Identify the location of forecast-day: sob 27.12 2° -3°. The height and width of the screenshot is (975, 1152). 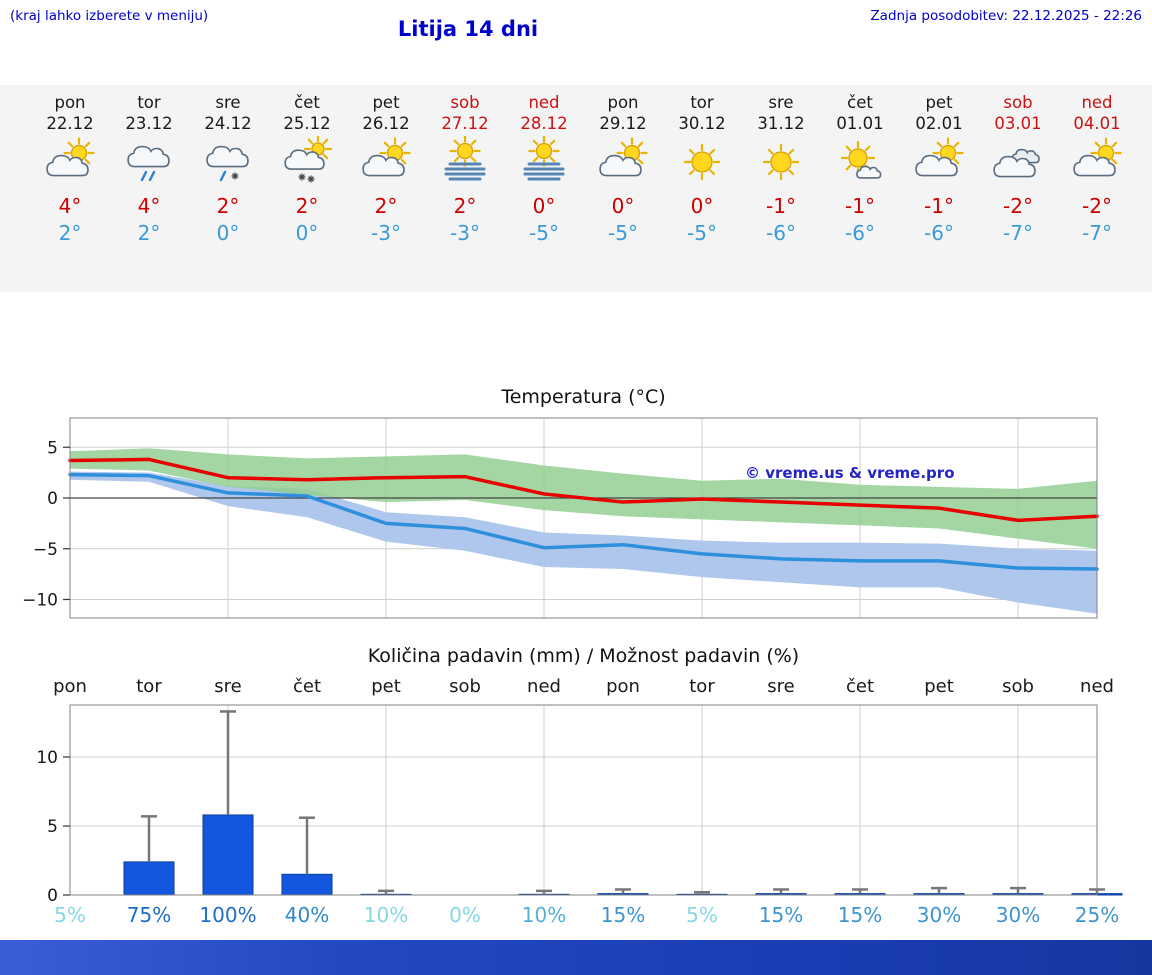
(465, 188).